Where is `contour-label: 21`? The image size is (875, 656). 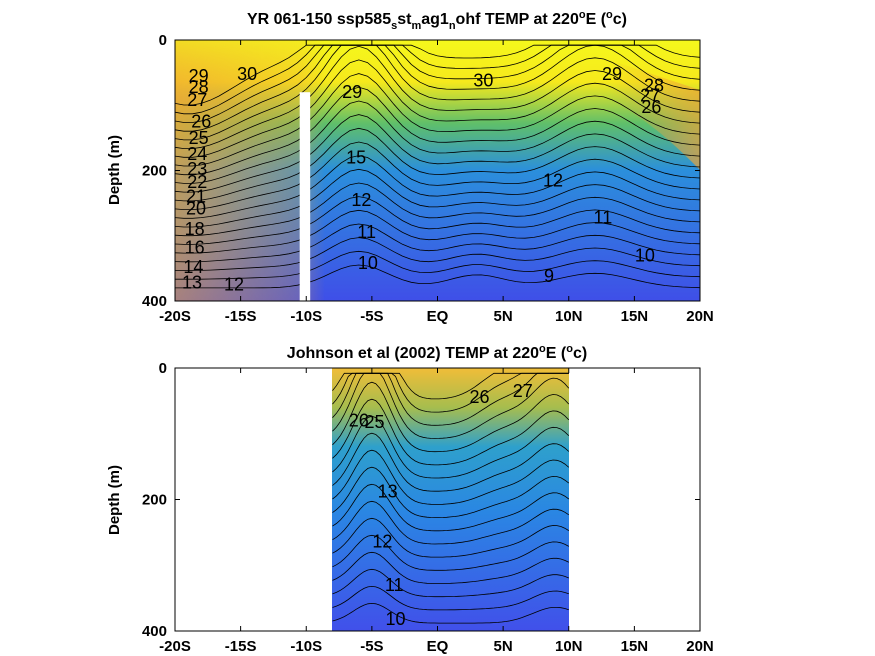
contour-label: 21 is located at coordinates (196, 197).